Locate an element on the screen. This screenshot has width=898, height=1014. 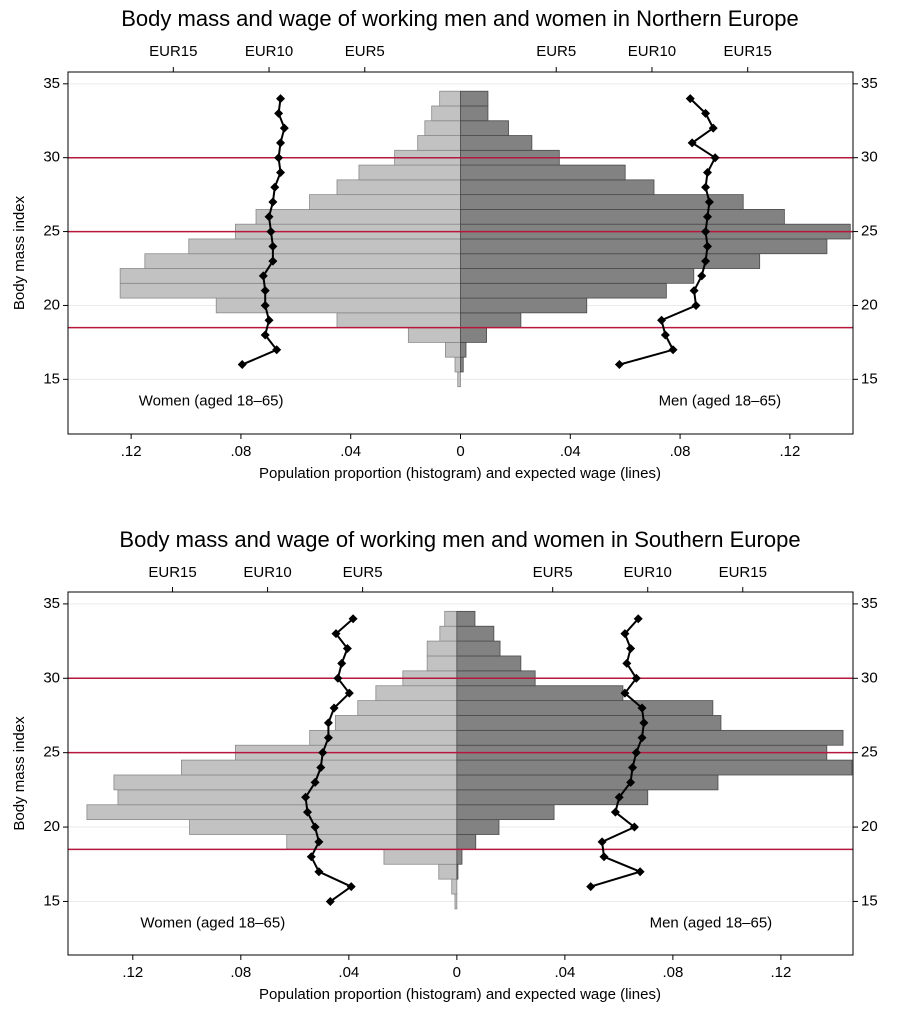
x2-tick-label: EUR10 is located at coordinates (269, 51).